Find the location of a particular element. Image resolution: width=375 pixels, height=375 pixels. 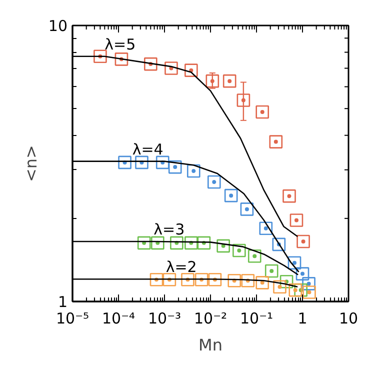

x-axis-title: Mn is located at coordinates (210, 345).